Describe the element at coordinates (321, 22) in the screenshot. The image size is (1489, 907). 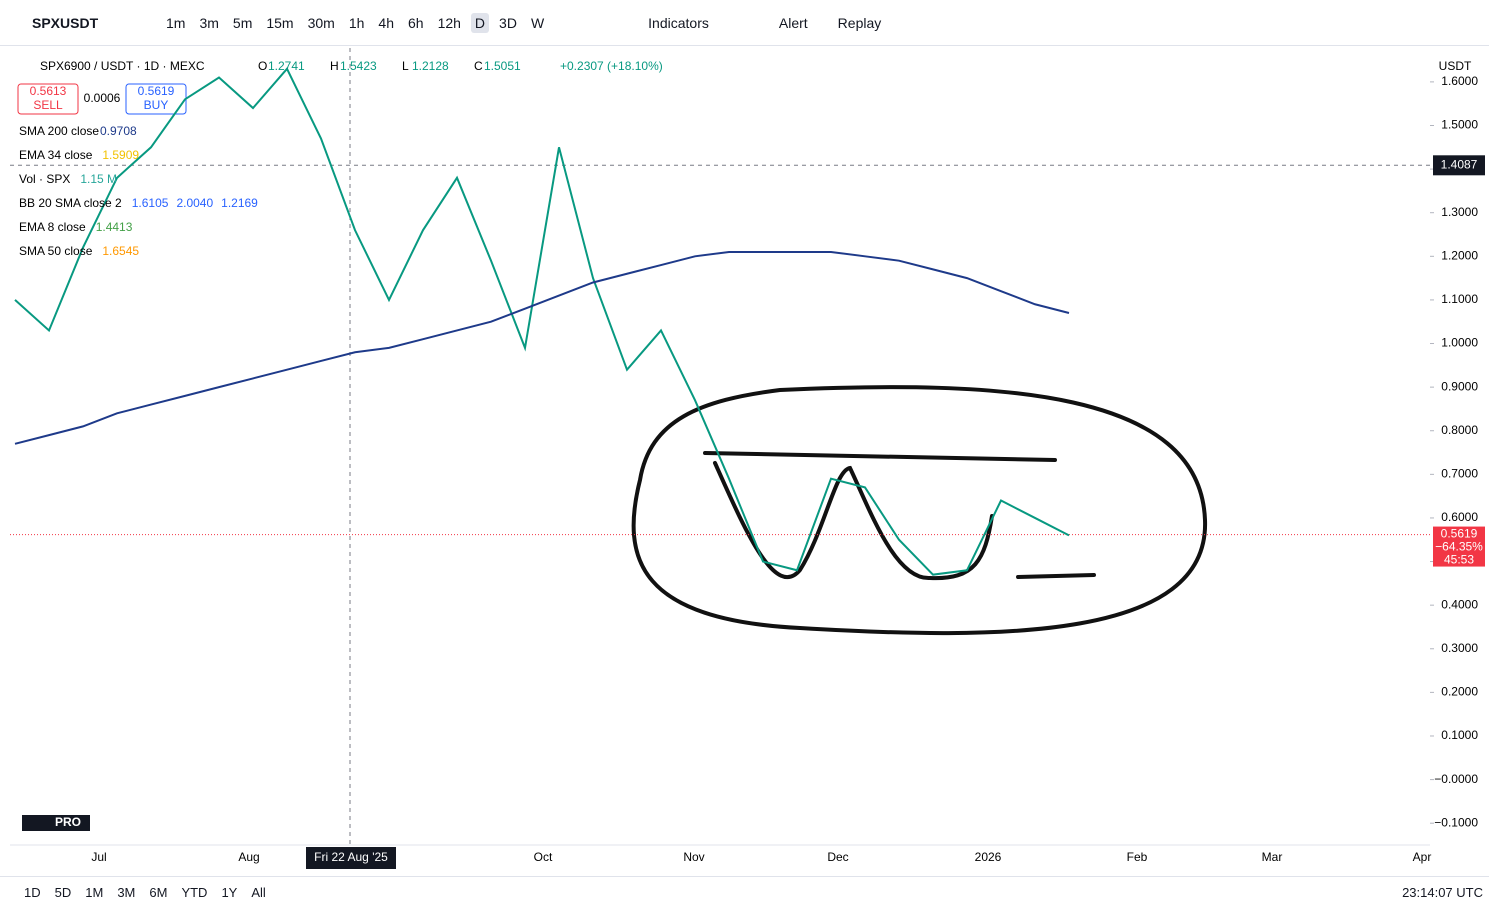
I see `interval: 30m` at that location.